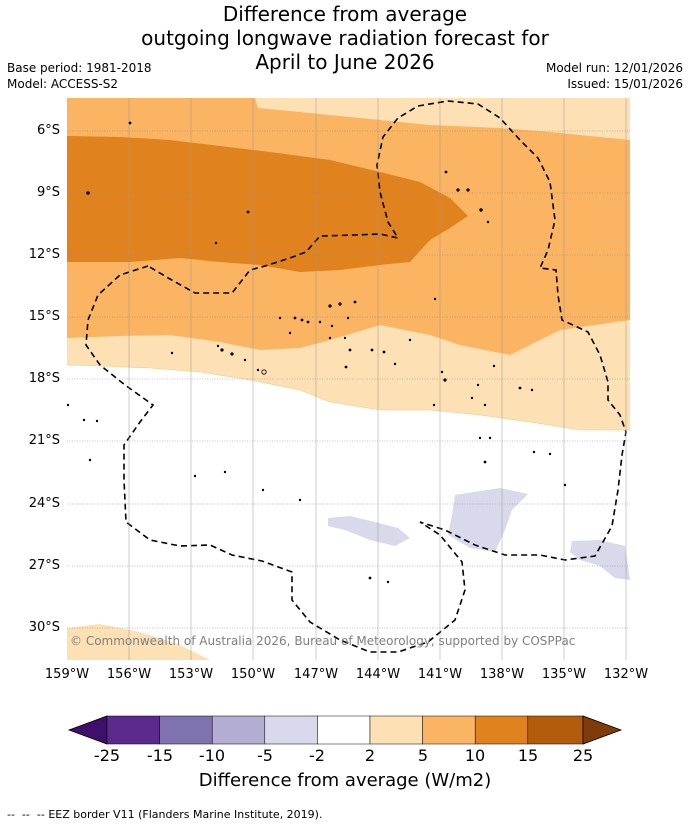 The height and width of the screenshot is (827, 690). What do you see at coordinates (138, 642) in the screenshot?
I see `anomaly-patch-bottom-left` at bounding box center [138, 642].